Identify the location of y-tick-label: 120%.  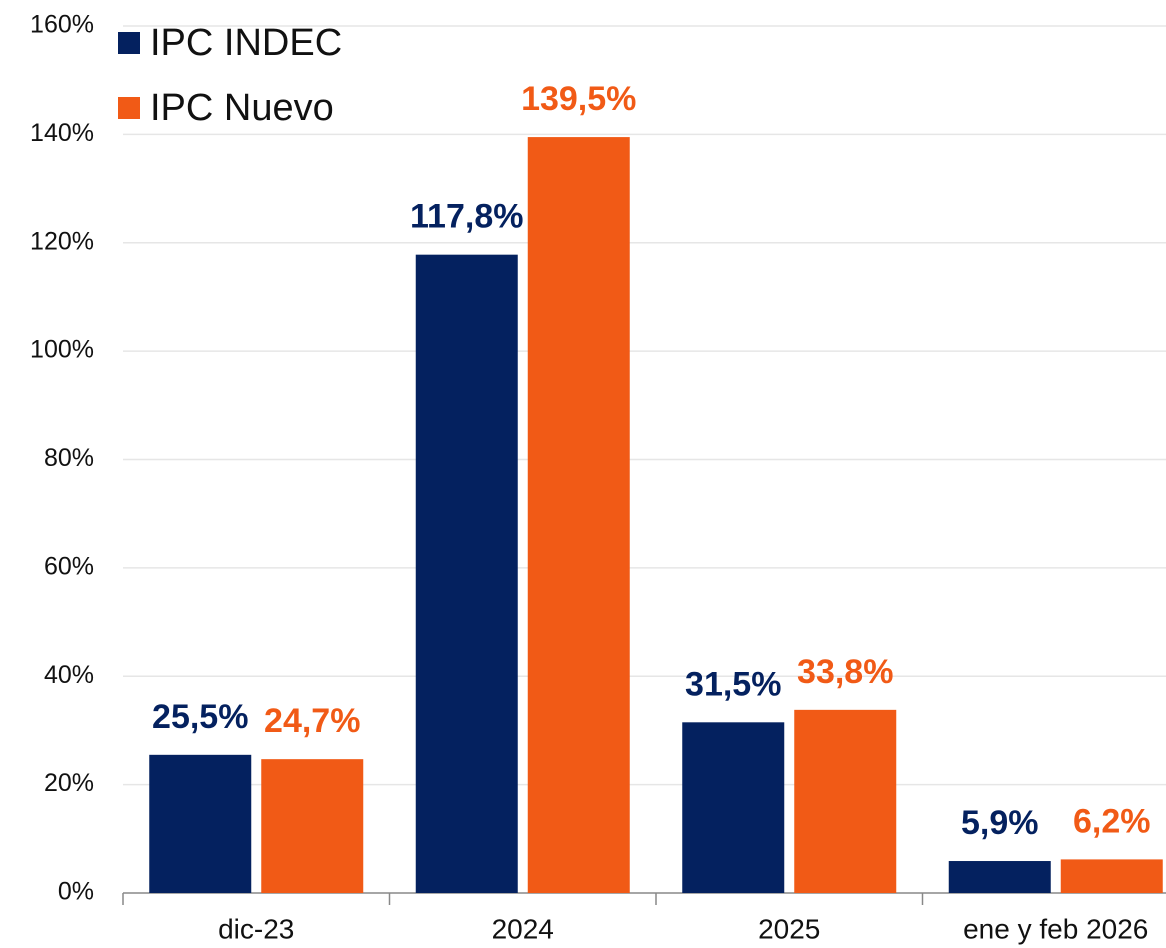
(62, 241).